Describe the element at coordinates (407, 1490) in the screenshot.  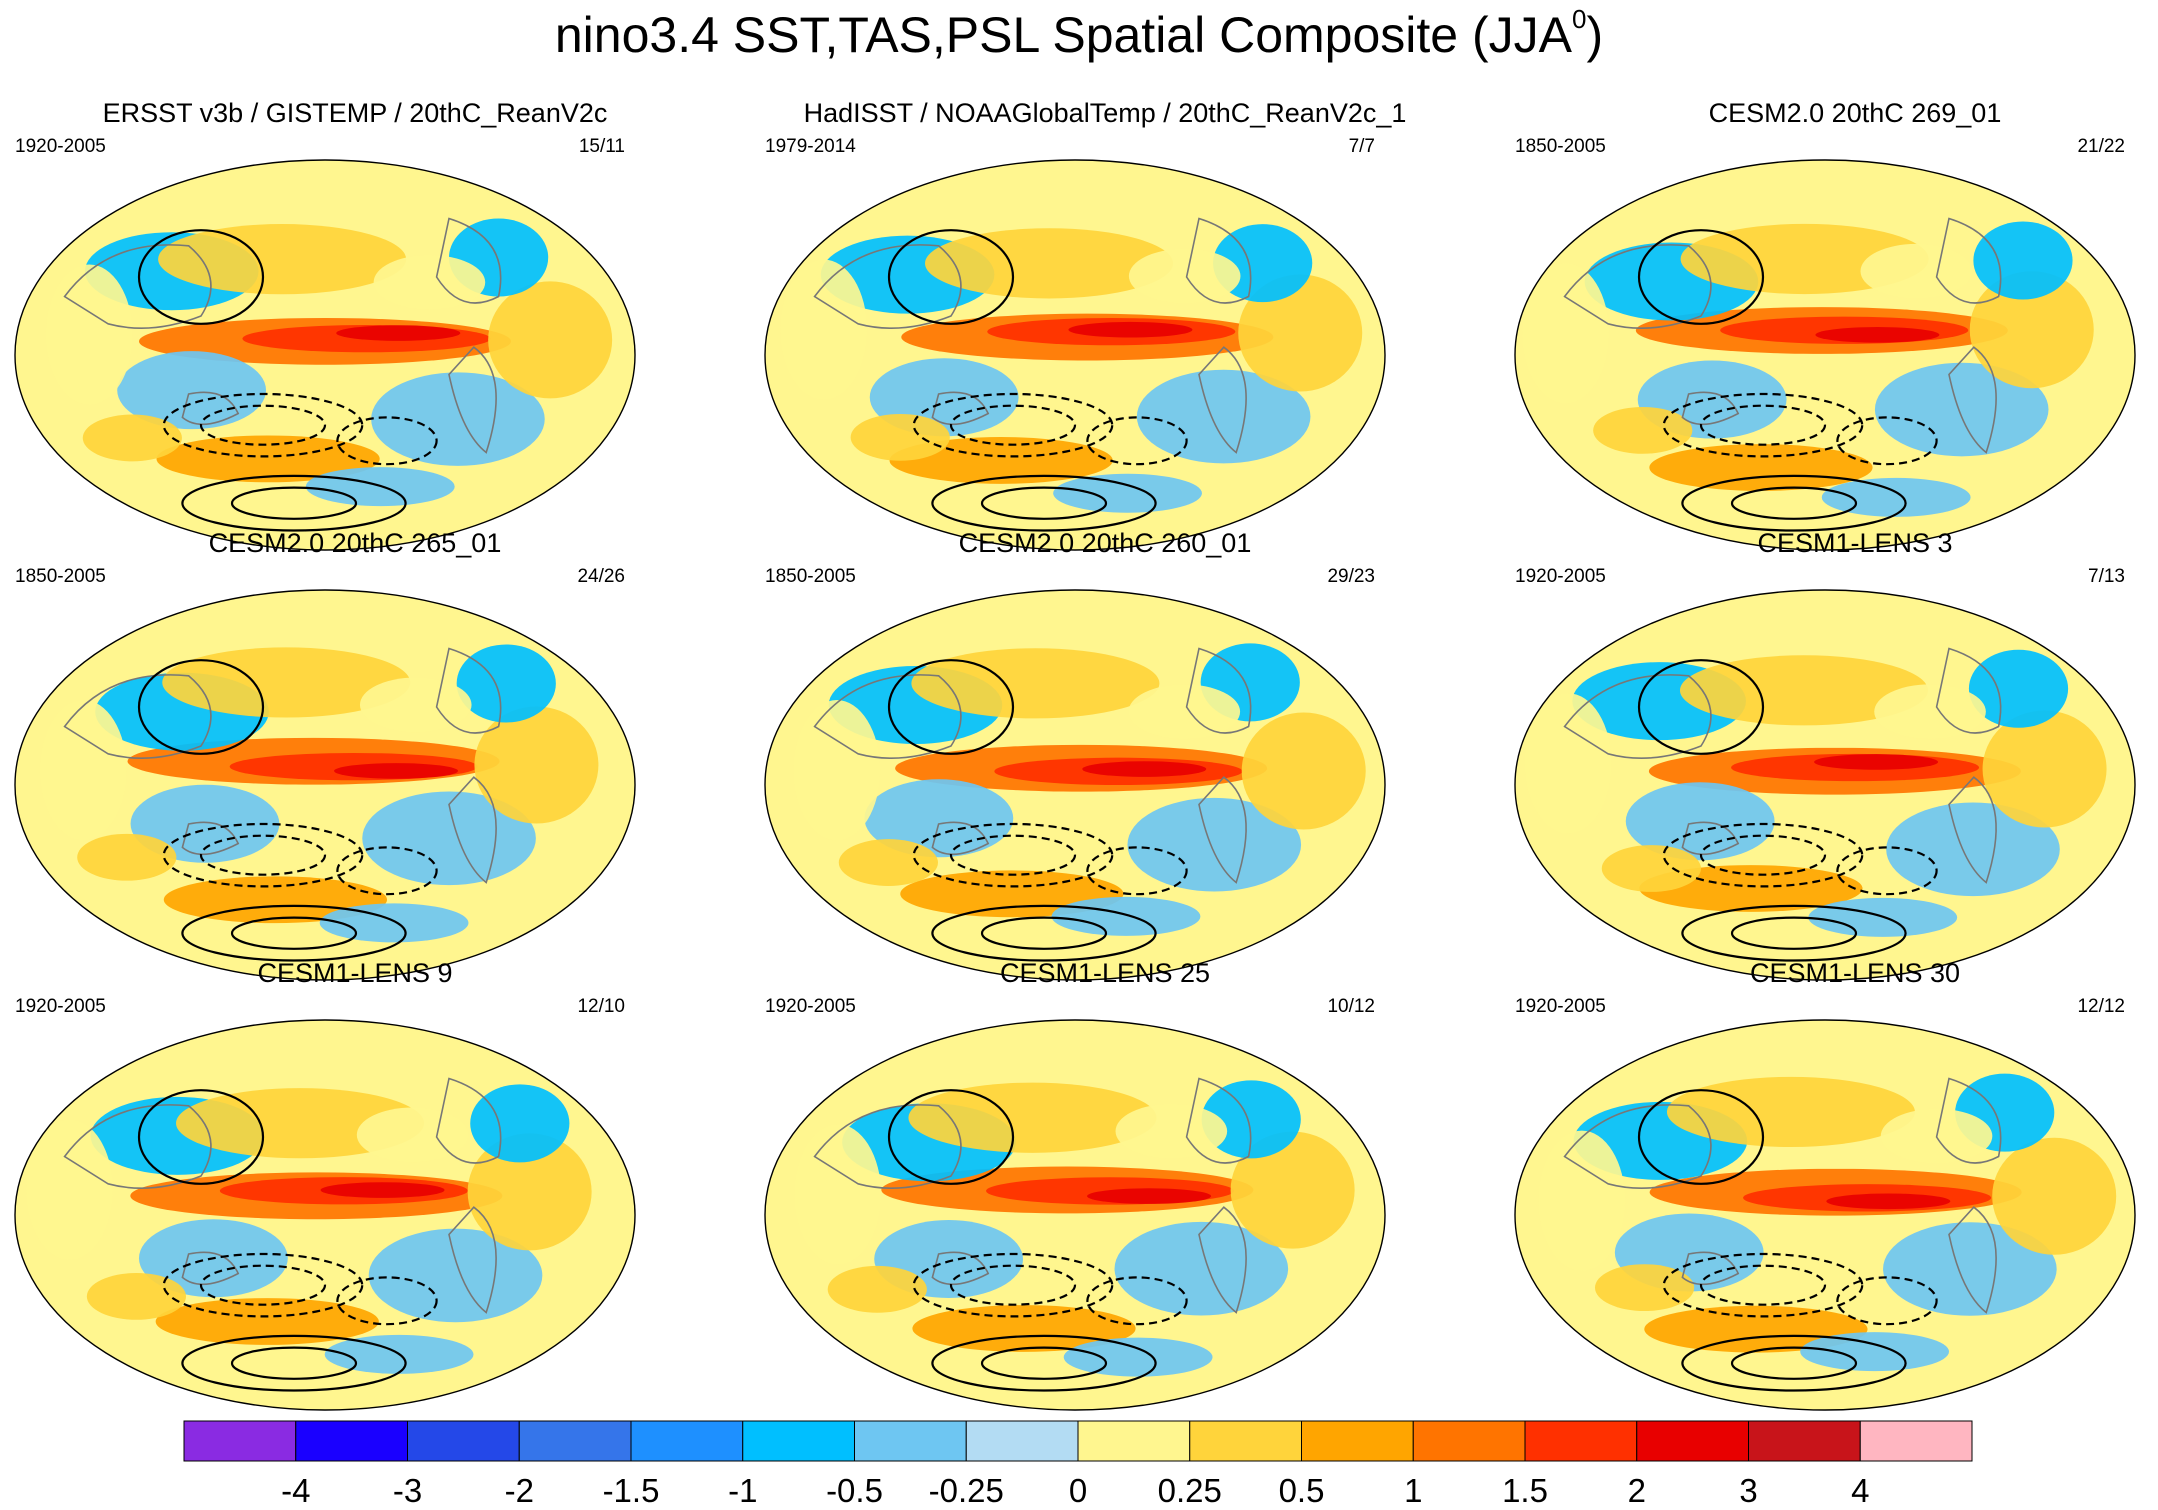
I see `colorbar-tick-label: -3` at that location.